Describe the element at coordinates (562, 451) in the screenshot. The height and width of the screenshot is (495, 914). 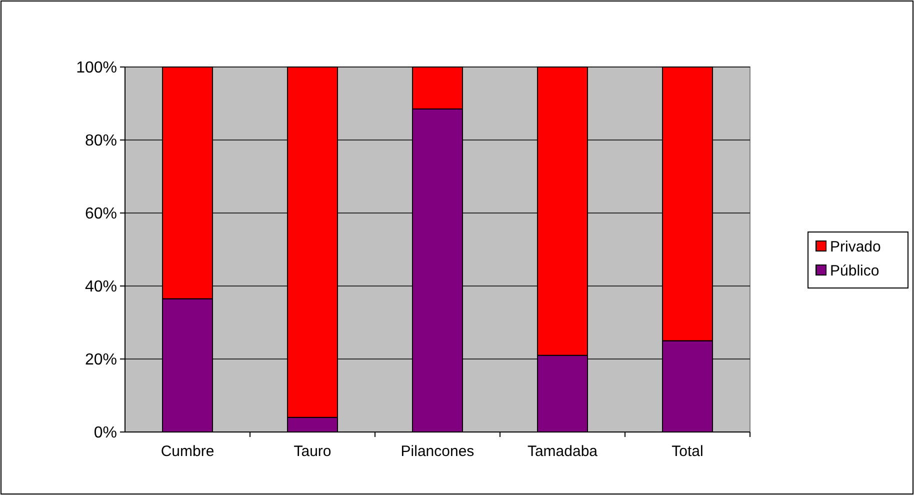
I see `x-tick-label: Tamadaba` at that location.